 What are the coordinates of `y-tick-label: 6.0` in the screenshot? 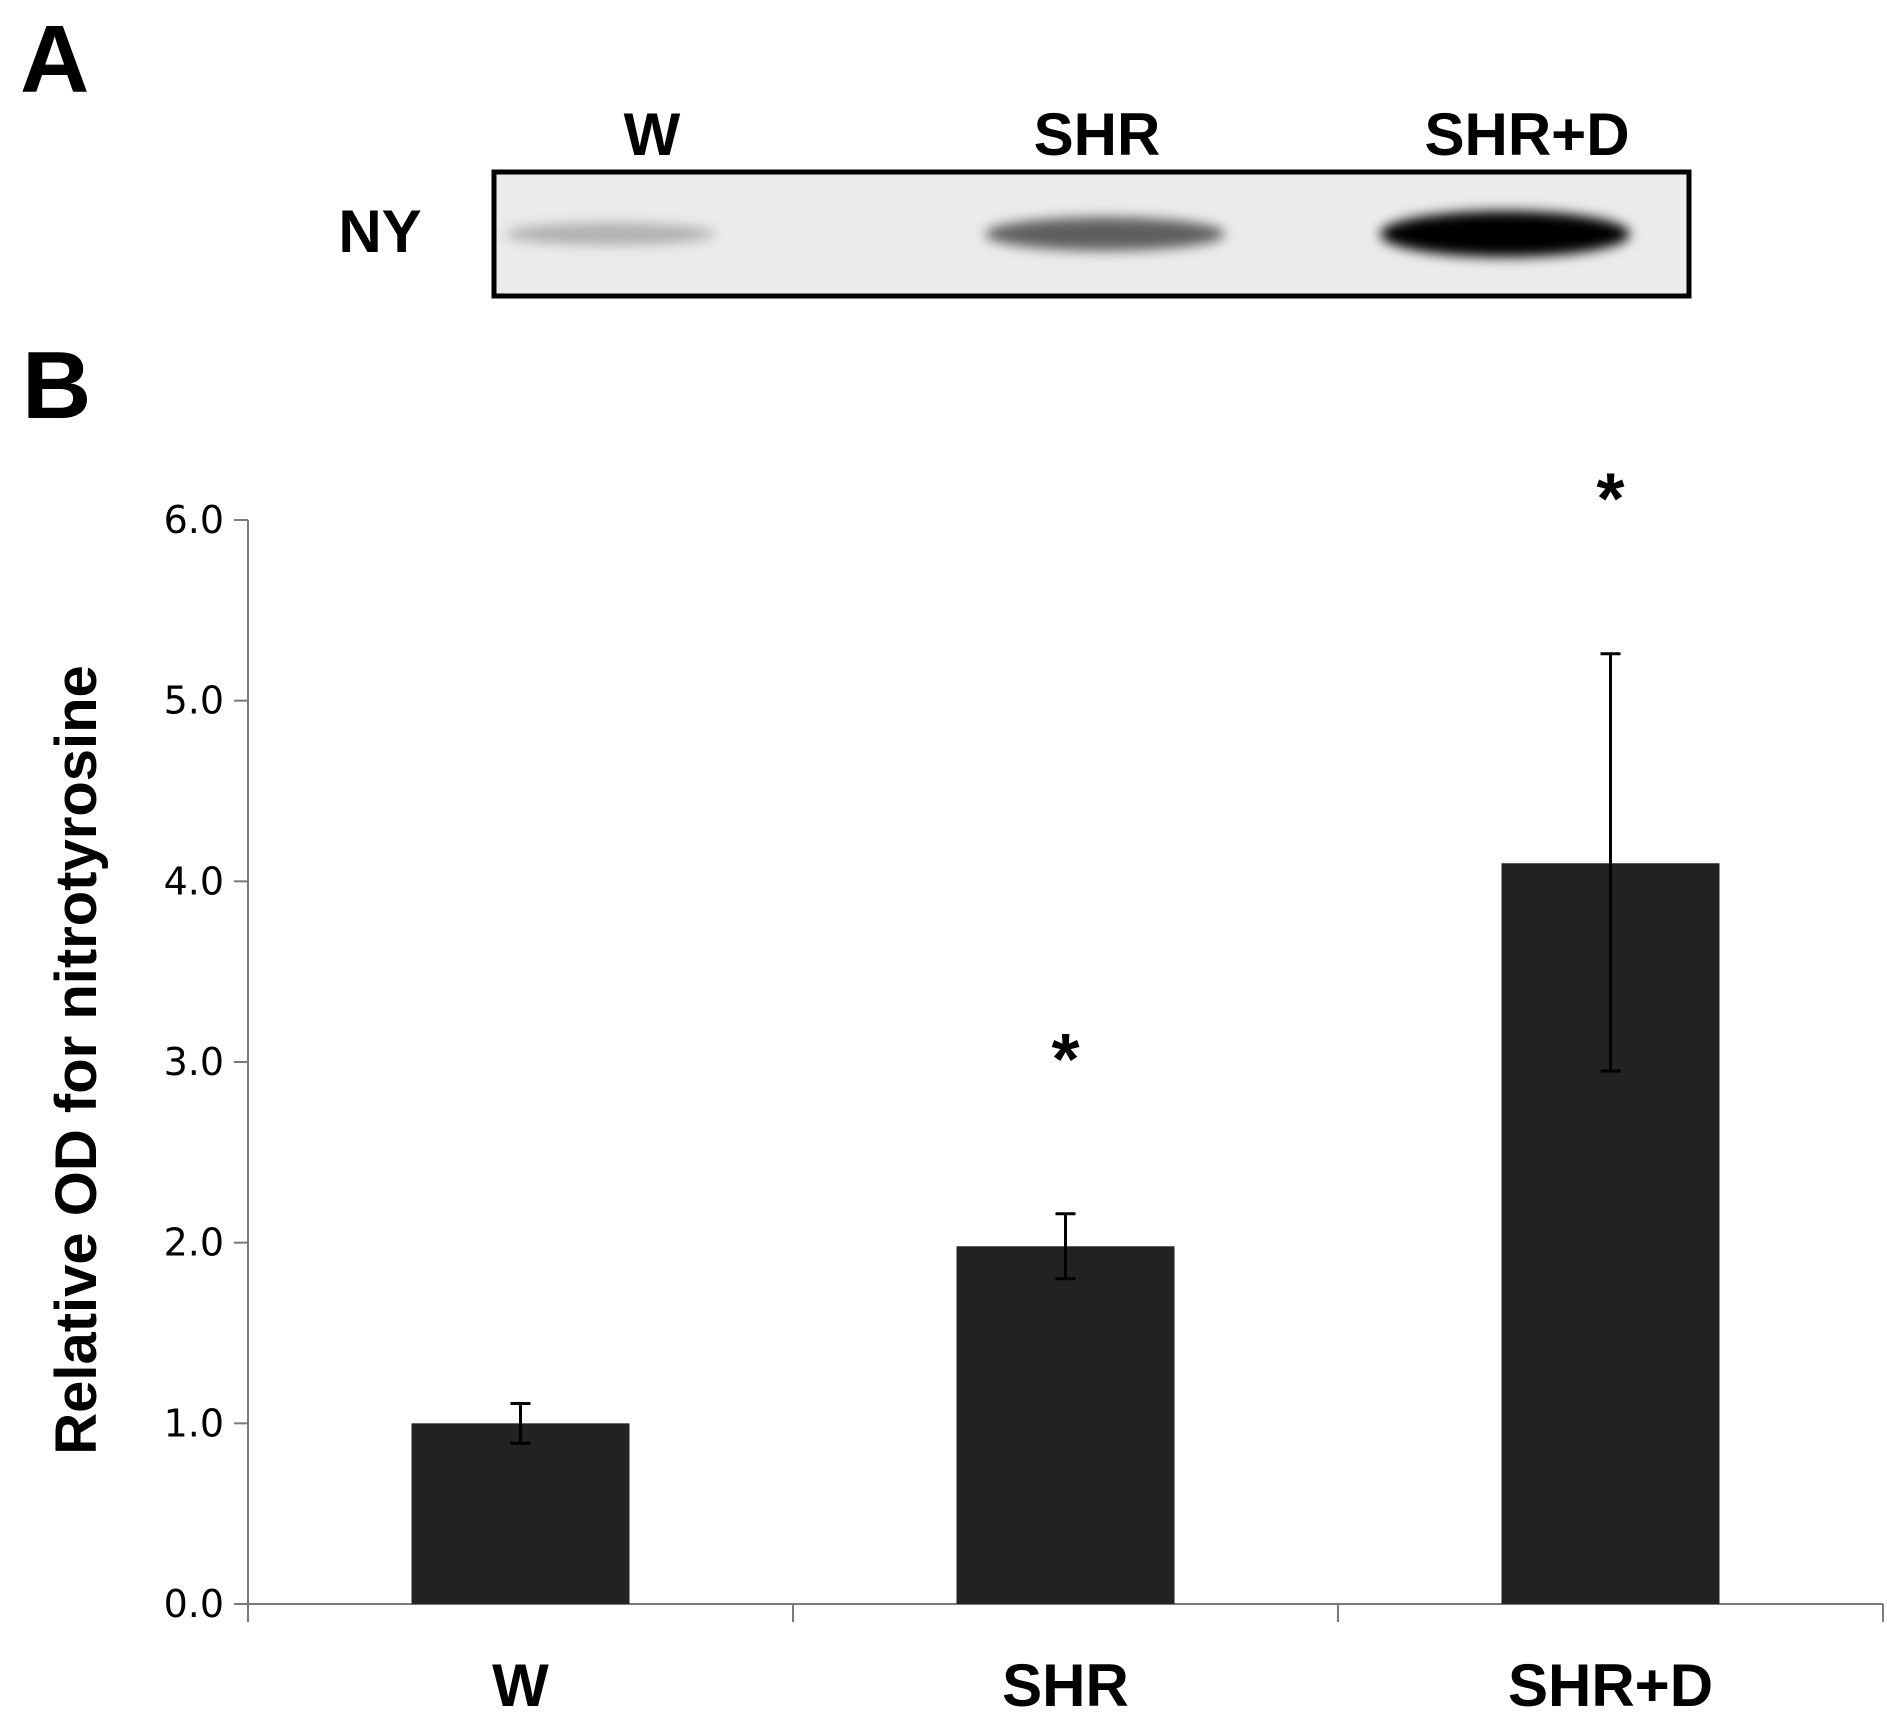 It's located at (194, 520).